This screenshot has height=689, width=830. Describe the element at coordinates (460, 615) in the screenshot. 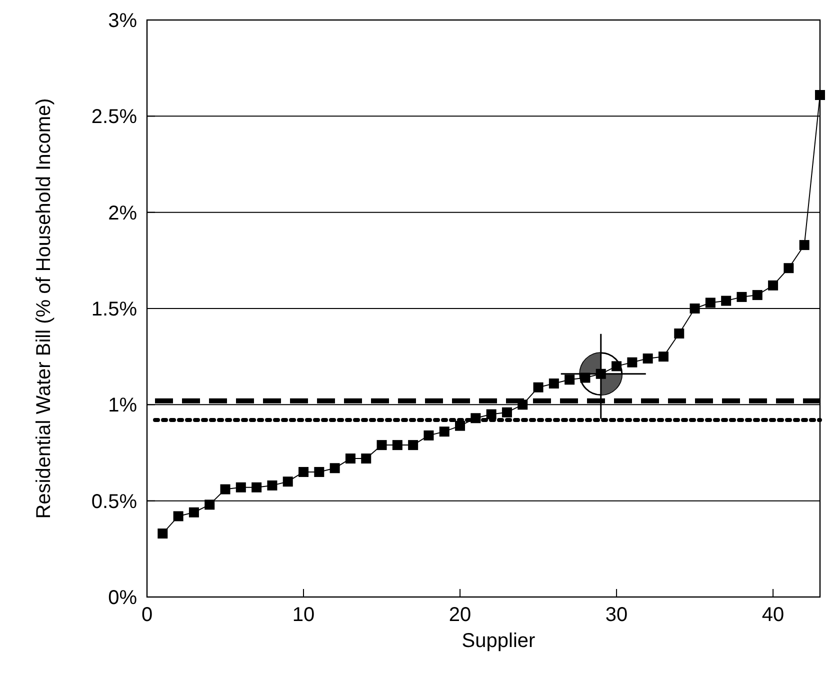

I see `x-tick-label: 20` at that location.